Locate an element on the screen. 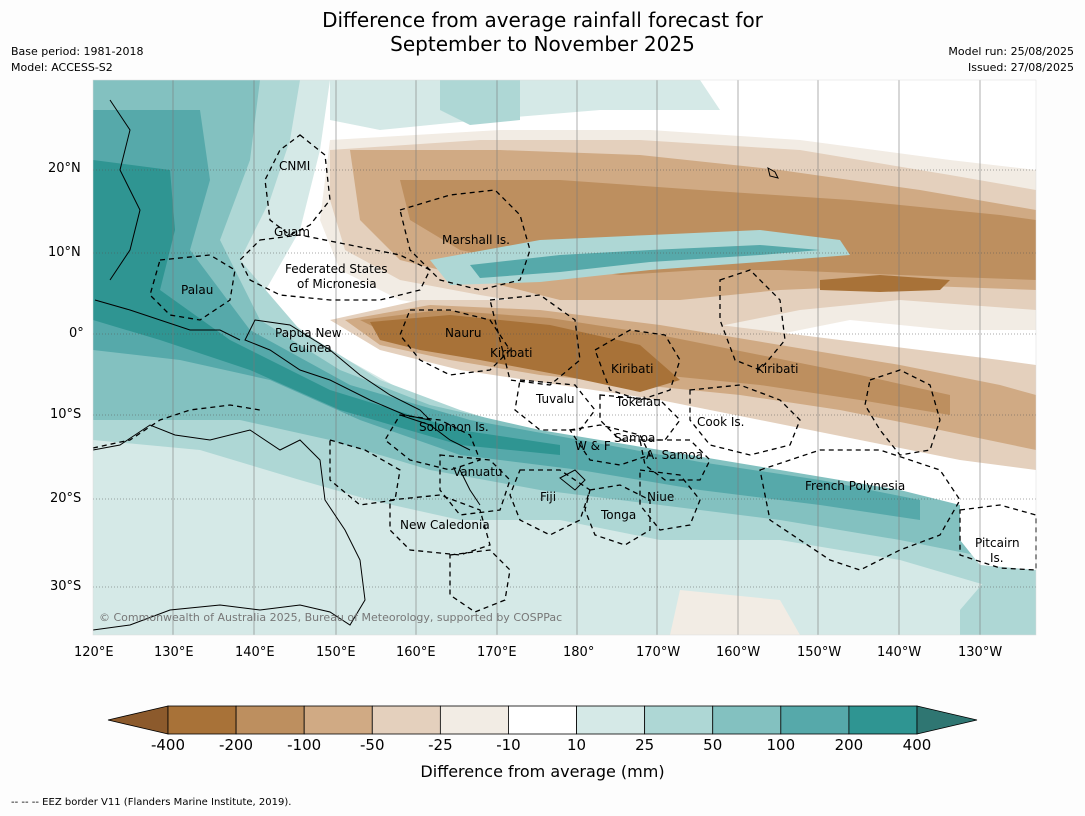 This screenshot has height=816, width=1085. colorbar-tick-label: 25 is located at coordinates (645, 745).